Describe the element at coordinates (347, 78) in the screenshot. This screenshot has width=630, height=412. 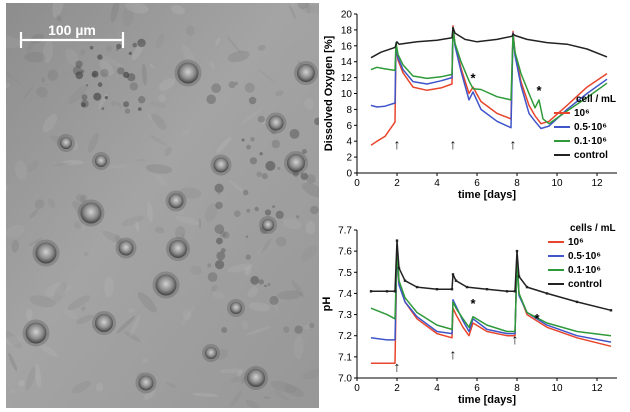
I see `y-tick-label: 12` at that location.